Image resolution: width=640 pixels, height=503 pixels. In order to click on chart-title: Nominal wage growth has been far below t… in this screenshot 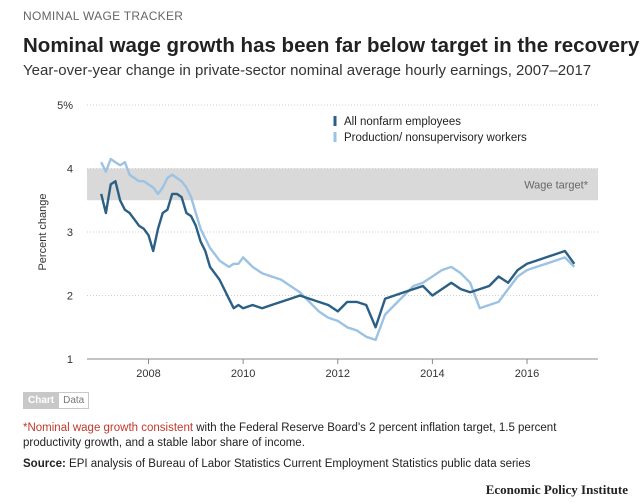, I will do `click(331, 45)`.